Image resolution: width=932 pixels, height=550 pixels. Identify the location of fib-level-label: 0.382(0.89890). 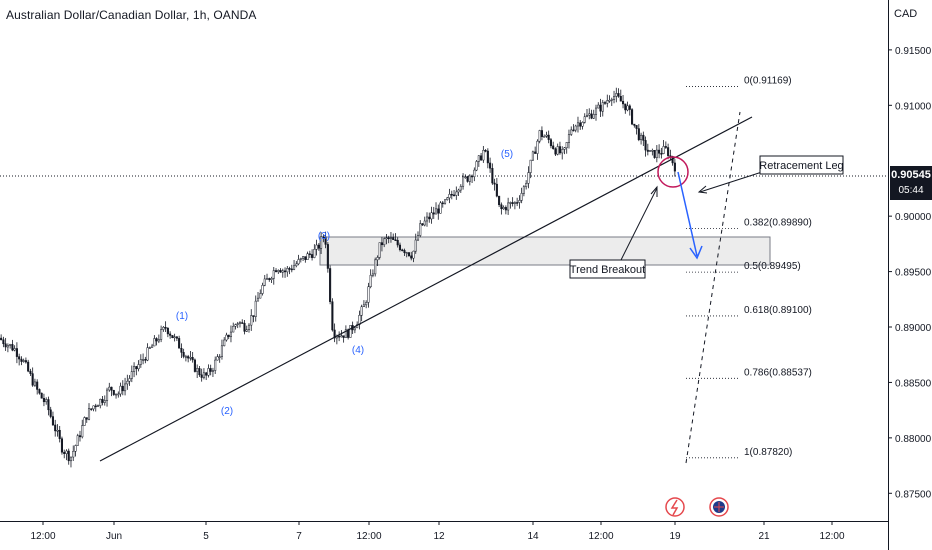
(778, 222).